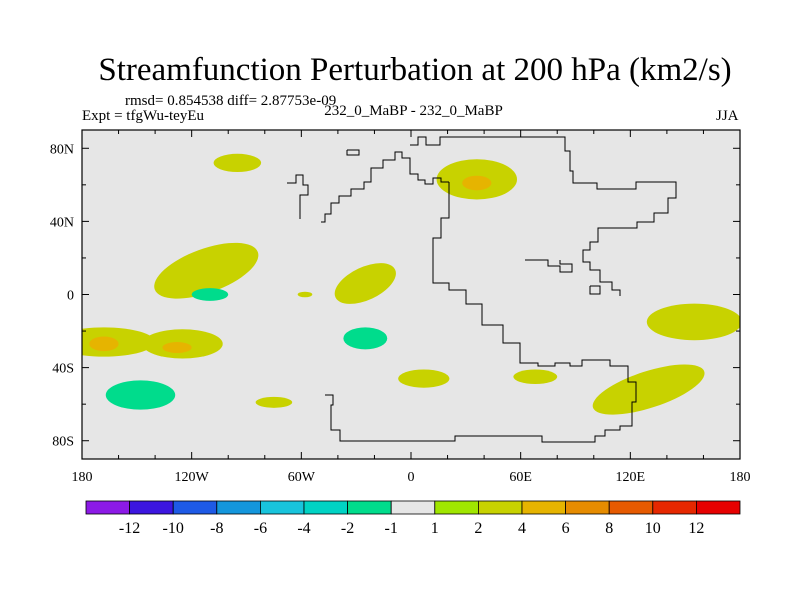 The height and width of the screenshot is (600, 800). I want to click on colorbar-label-10: 6, so click(566, 528).